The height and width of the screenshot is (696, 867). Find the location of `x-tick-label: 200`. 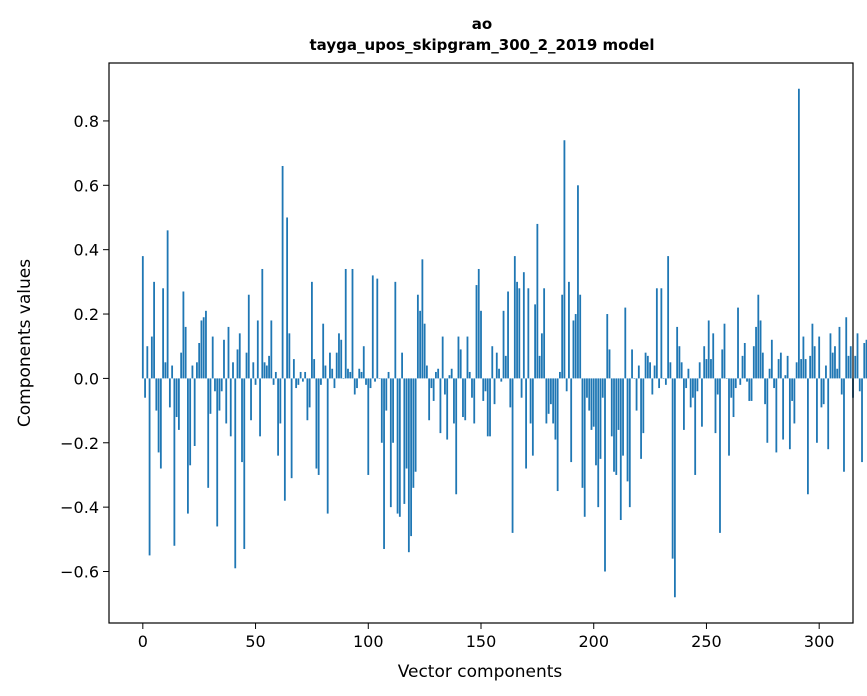

x-tick-label: 200 is located at coordinates (593, 641).